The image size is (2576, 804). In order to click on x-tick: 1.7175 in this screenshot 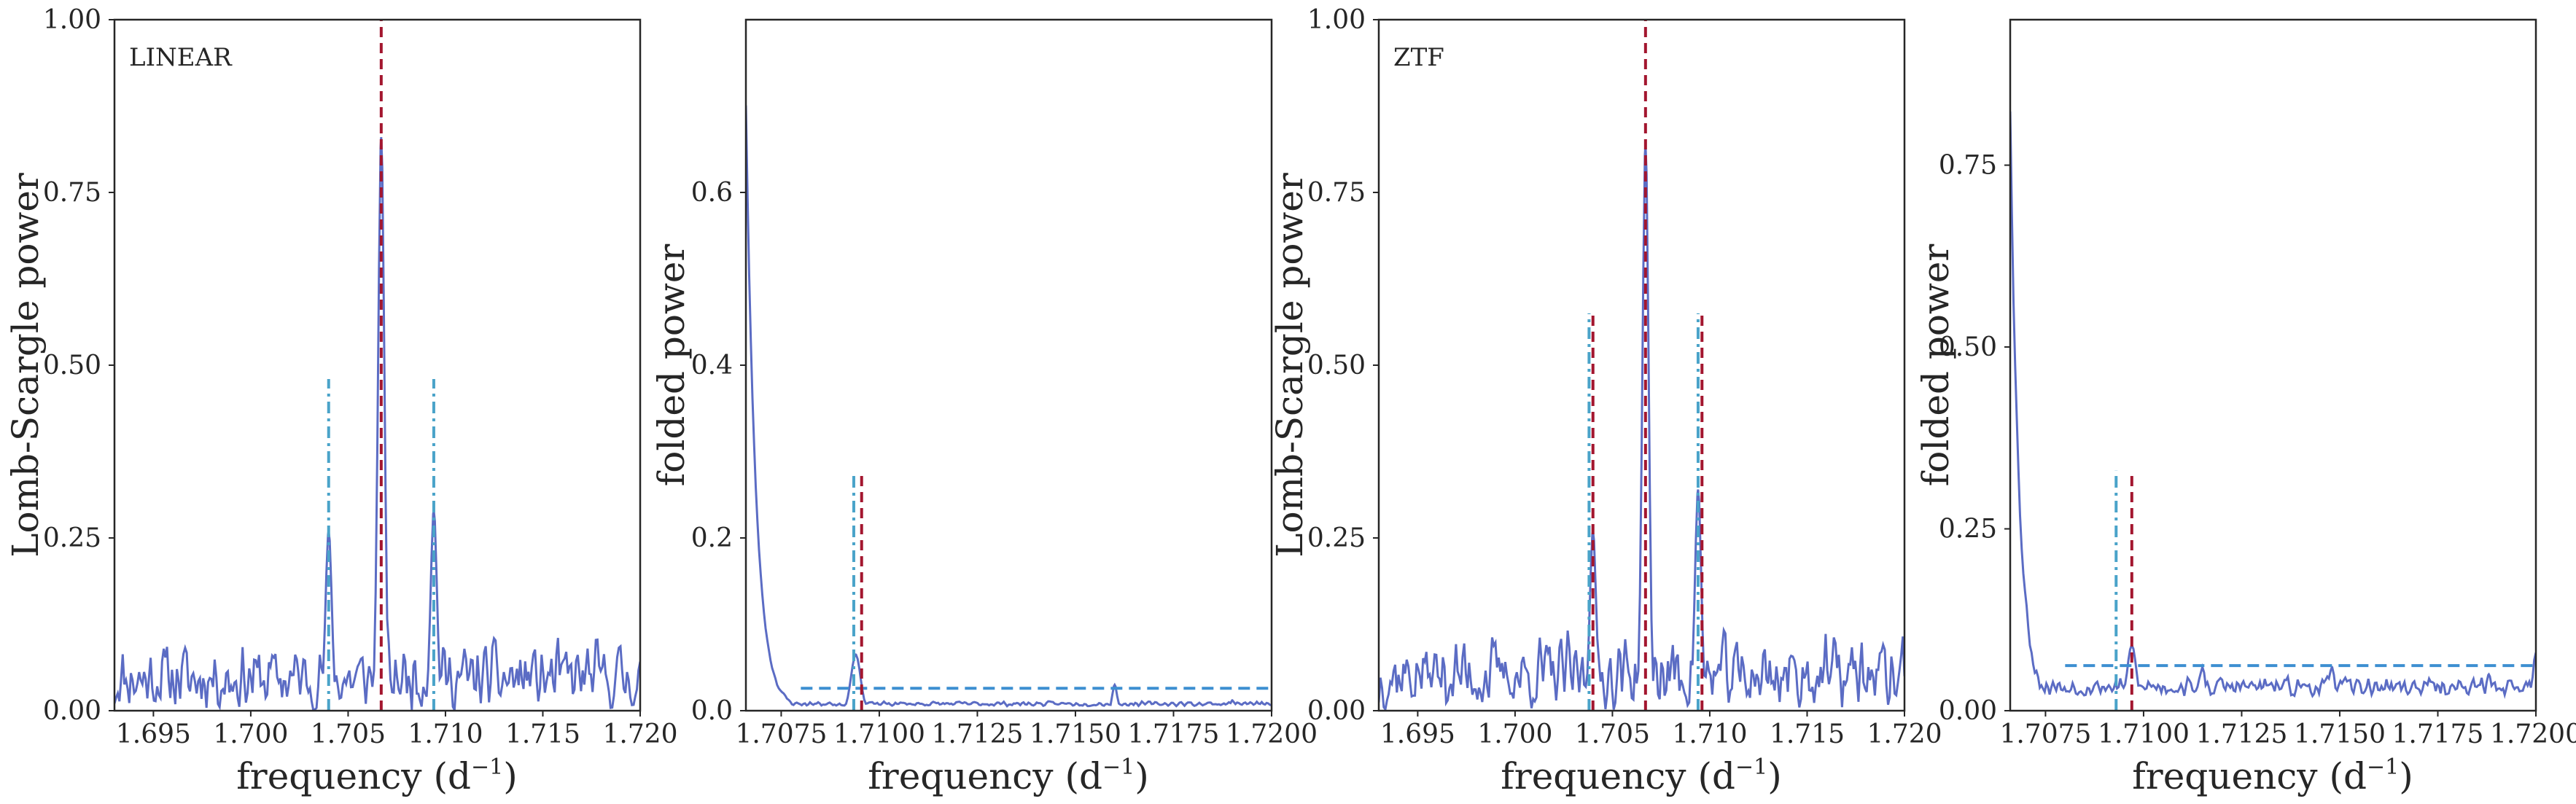, I will do `click(1174, 730)`.